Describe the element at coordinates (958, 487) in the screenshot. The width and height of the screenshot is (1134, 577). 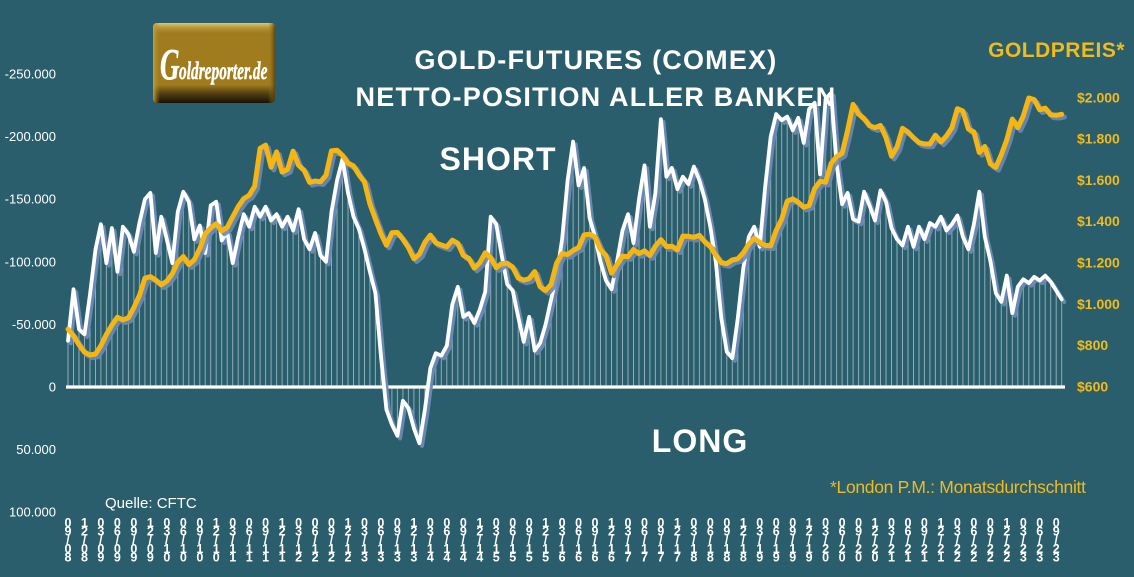
I see `svg-text:*London P.M.: Monatsdurchschni: *London P.M.: Monatsdurchschnitt` at that location.